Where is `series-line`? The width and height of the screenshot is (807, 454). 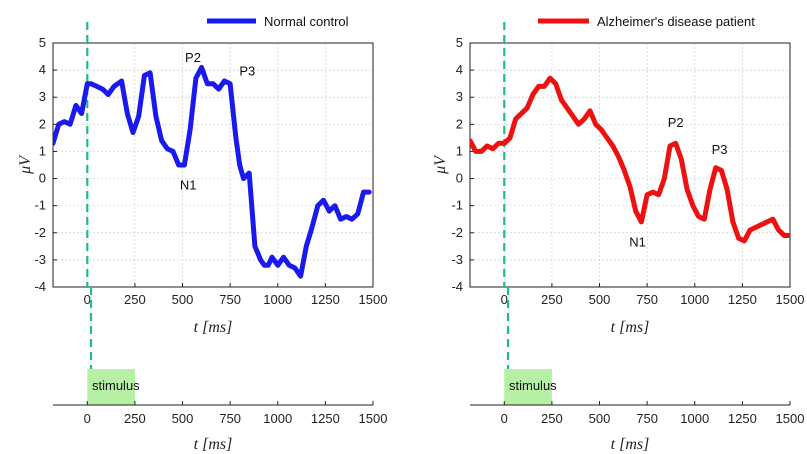
series-line is located at coordinates (630, 159).